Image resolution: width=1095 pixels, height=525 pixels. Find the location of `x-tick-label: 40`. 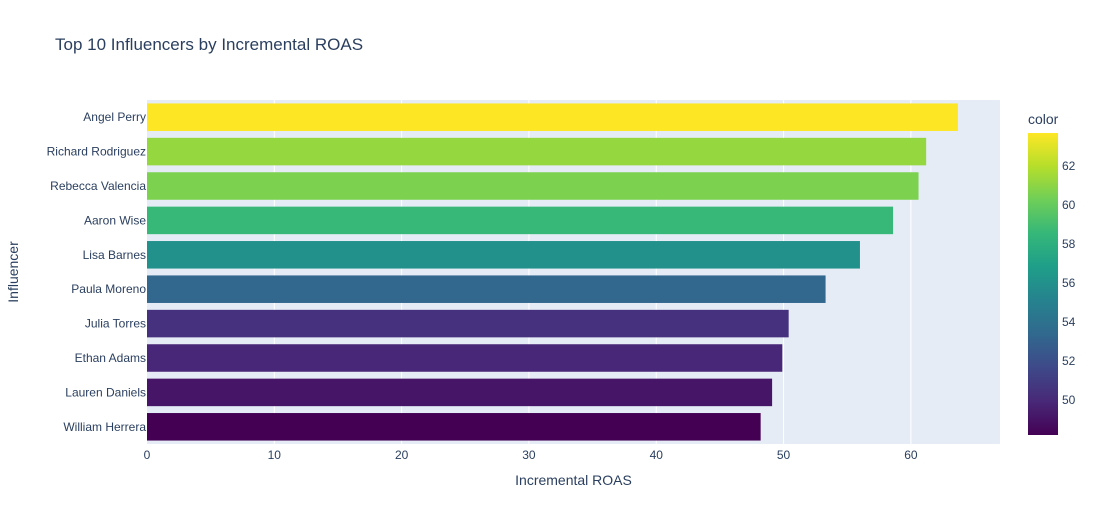

x-tick-label: 40 is located at coordinates (657, 455).